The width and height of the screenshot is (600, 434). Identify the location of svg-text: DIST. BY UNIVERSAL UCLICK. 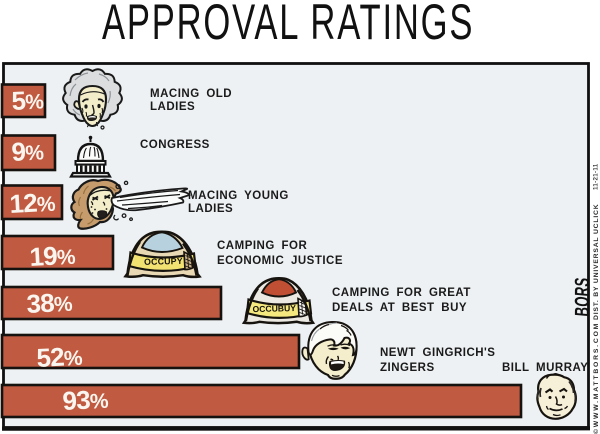
(596, 262).